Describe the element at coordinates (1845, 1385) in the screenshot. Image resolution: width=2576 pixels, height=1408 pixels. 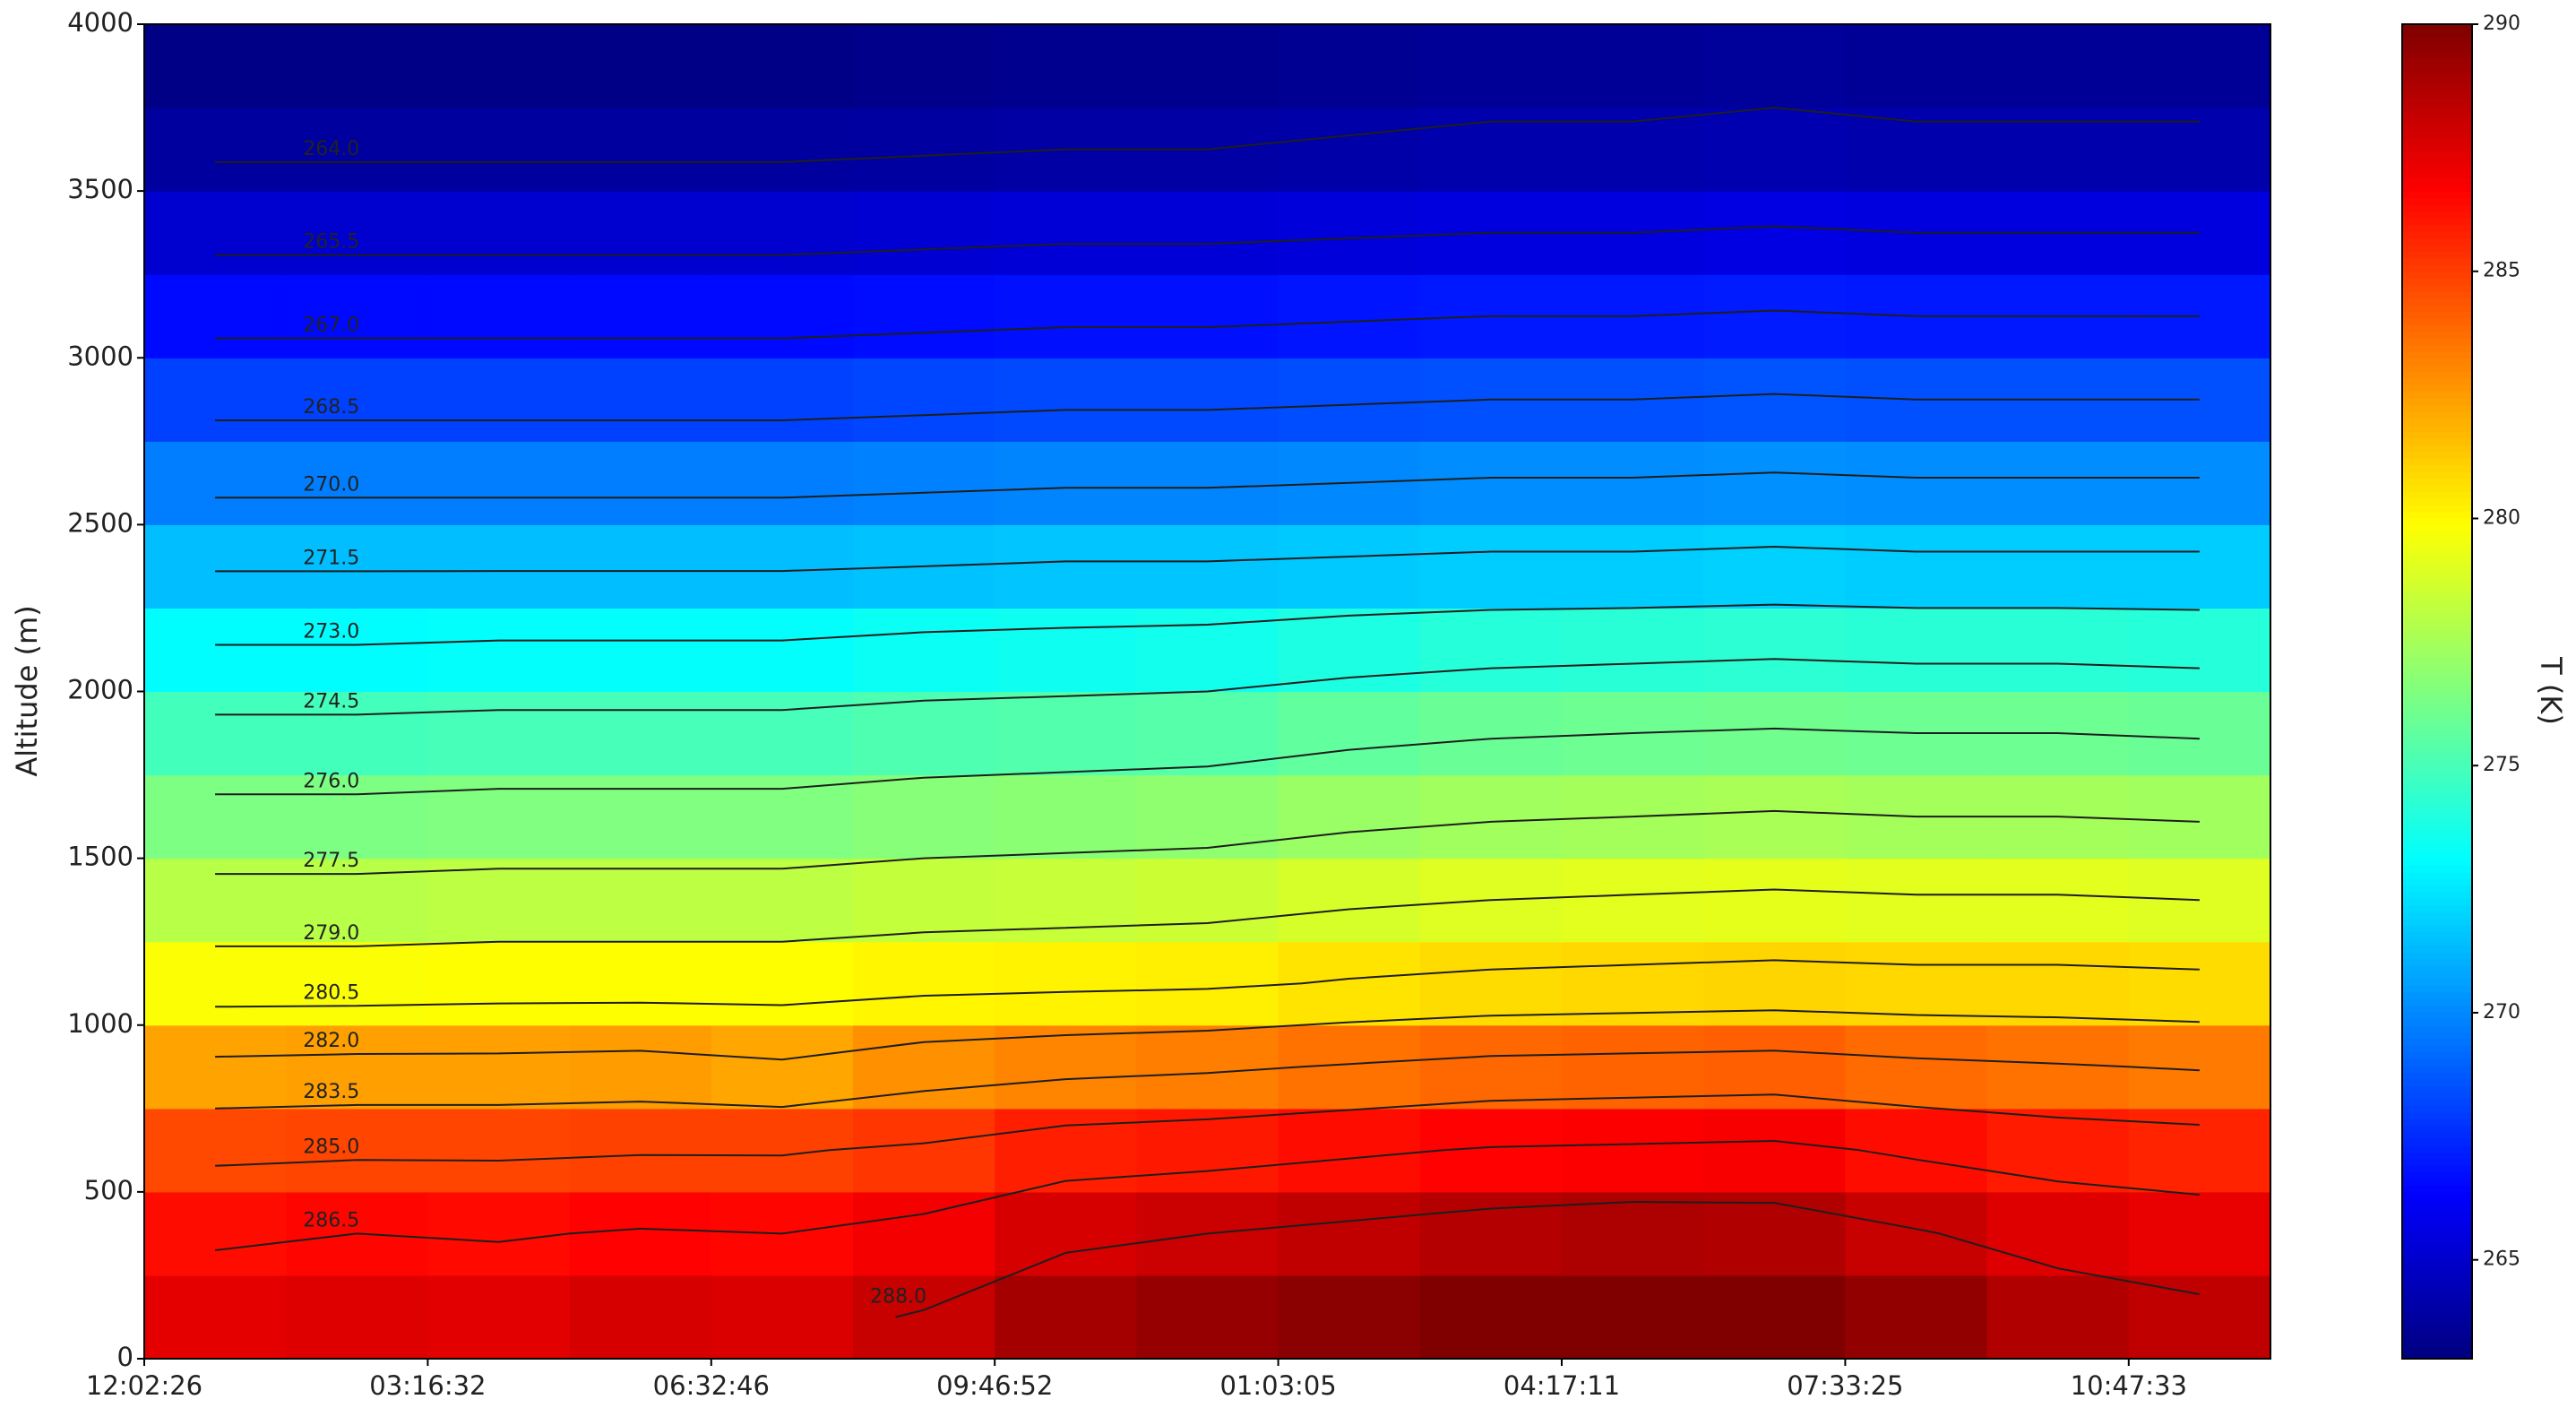
I see `x-tick-label: 07:33:25` at that location.